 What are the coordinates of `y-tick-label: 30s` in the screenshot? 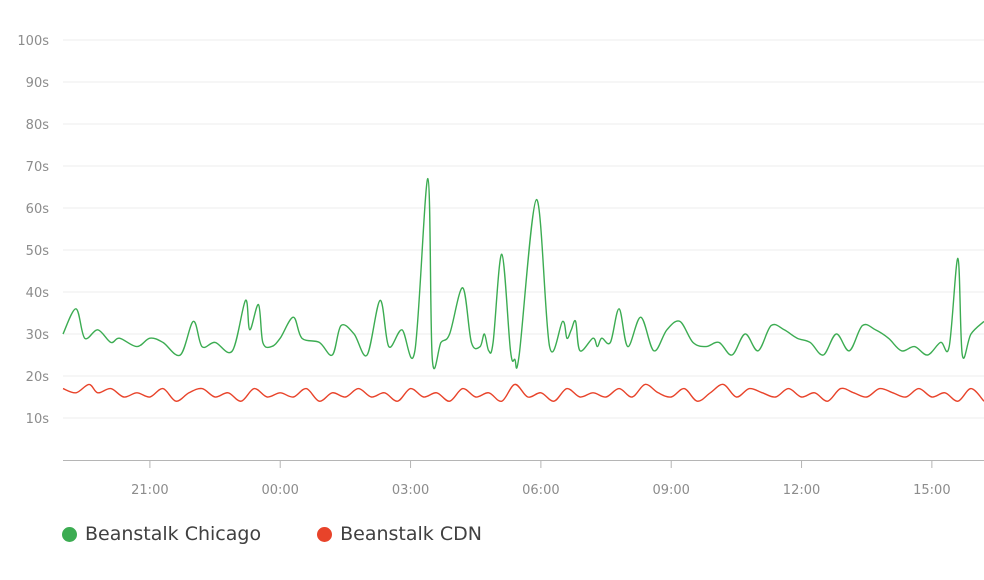 It's located at (38, 335).